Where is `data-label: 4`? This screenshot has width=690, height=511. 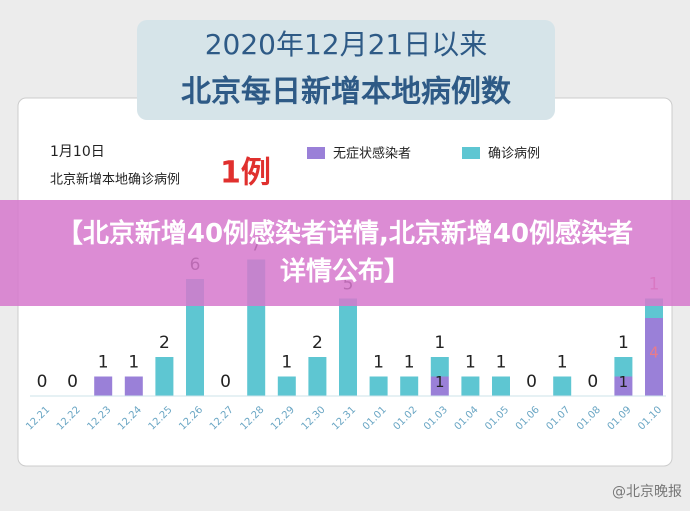 data-label: 4 is located at coordinates (654, 353).